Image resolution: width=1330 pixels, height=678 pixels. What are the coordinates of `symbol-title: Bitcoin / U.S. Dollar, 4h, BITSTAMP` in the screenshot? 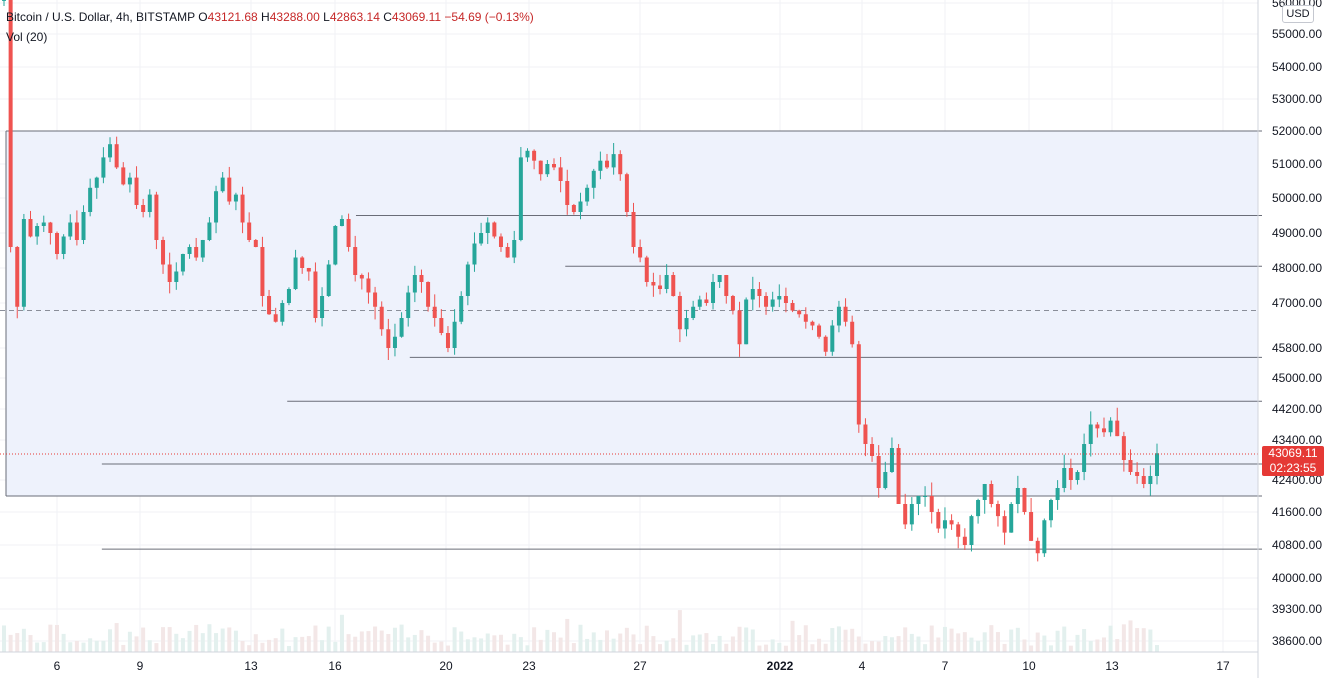 It's located at (100, 17).